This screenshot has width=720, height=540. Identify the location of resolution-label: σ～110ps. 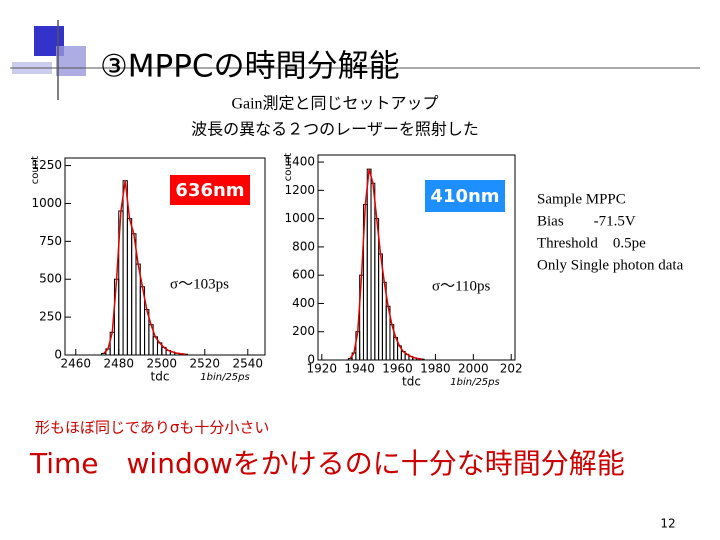
(461, 286).